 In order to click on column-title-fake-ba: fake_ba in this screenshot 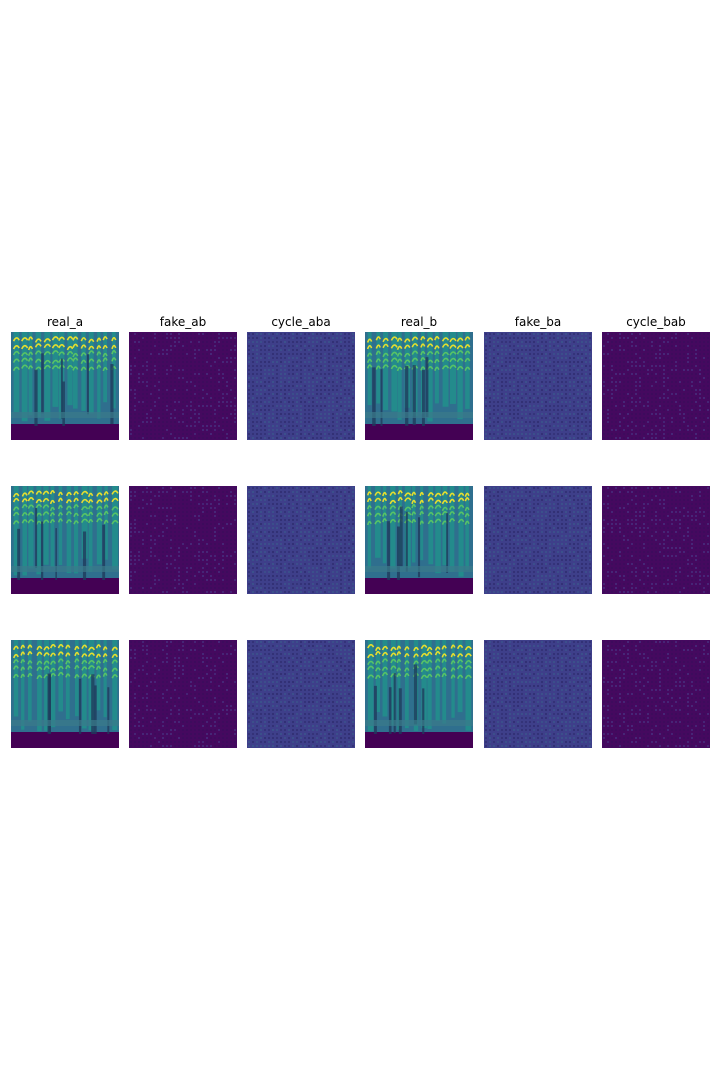, I will do `click(538, 322)`.